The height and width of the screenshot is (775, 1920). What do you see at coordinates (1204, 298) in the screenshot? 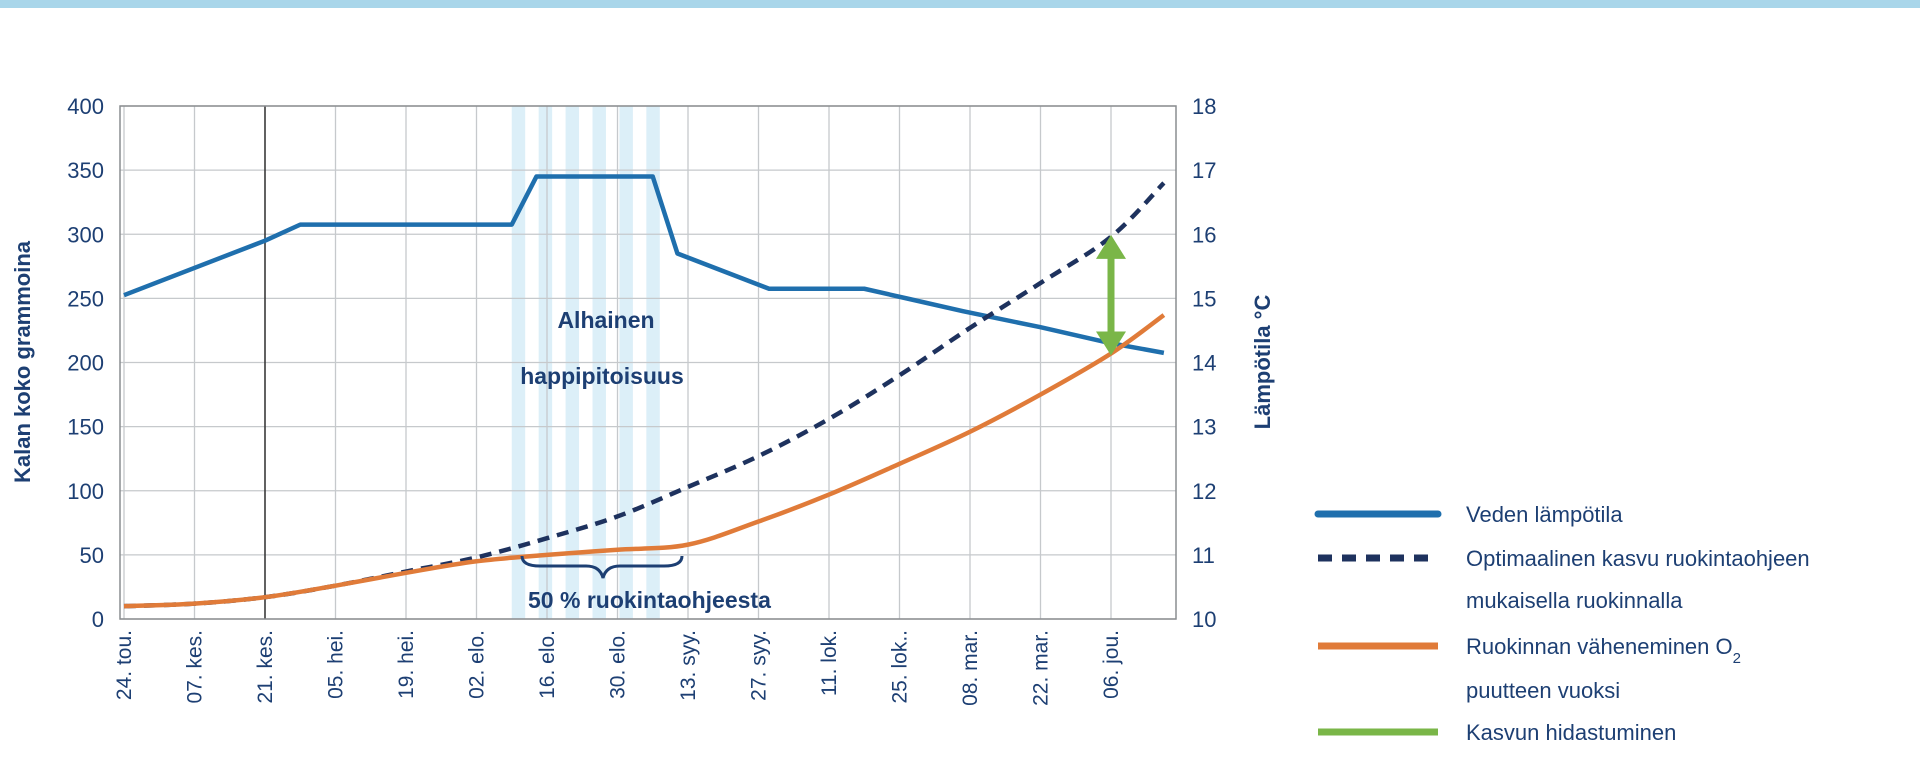
I see `y-right-tick-label: 15` at bounding box center [1204, 298].